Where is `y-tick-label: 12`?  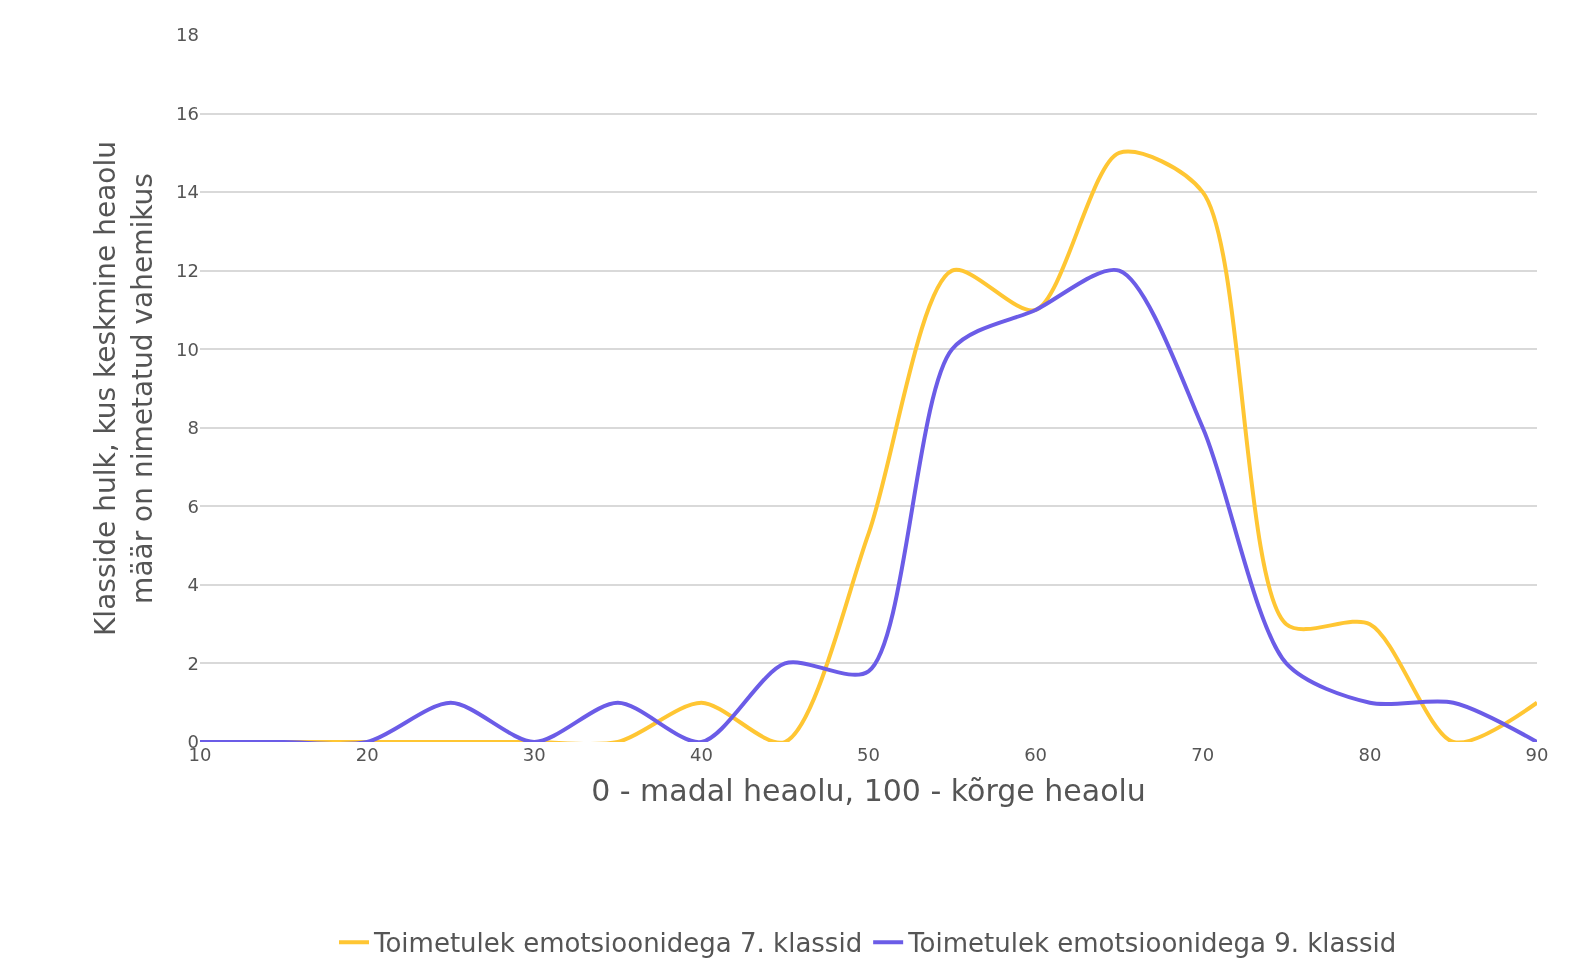 y-tick-label: 12 is located at coordinates (187, 270).